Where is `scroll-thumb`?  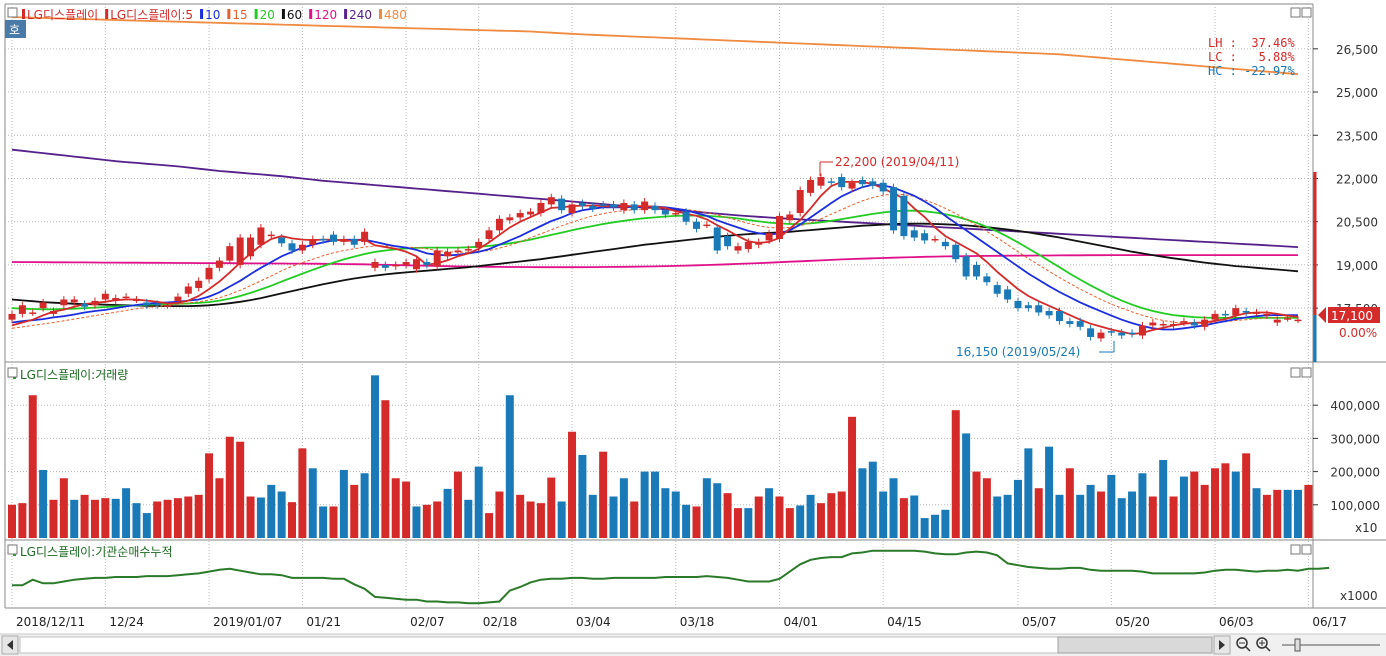
scroll-thumb is located at coordinates (1135, 645).